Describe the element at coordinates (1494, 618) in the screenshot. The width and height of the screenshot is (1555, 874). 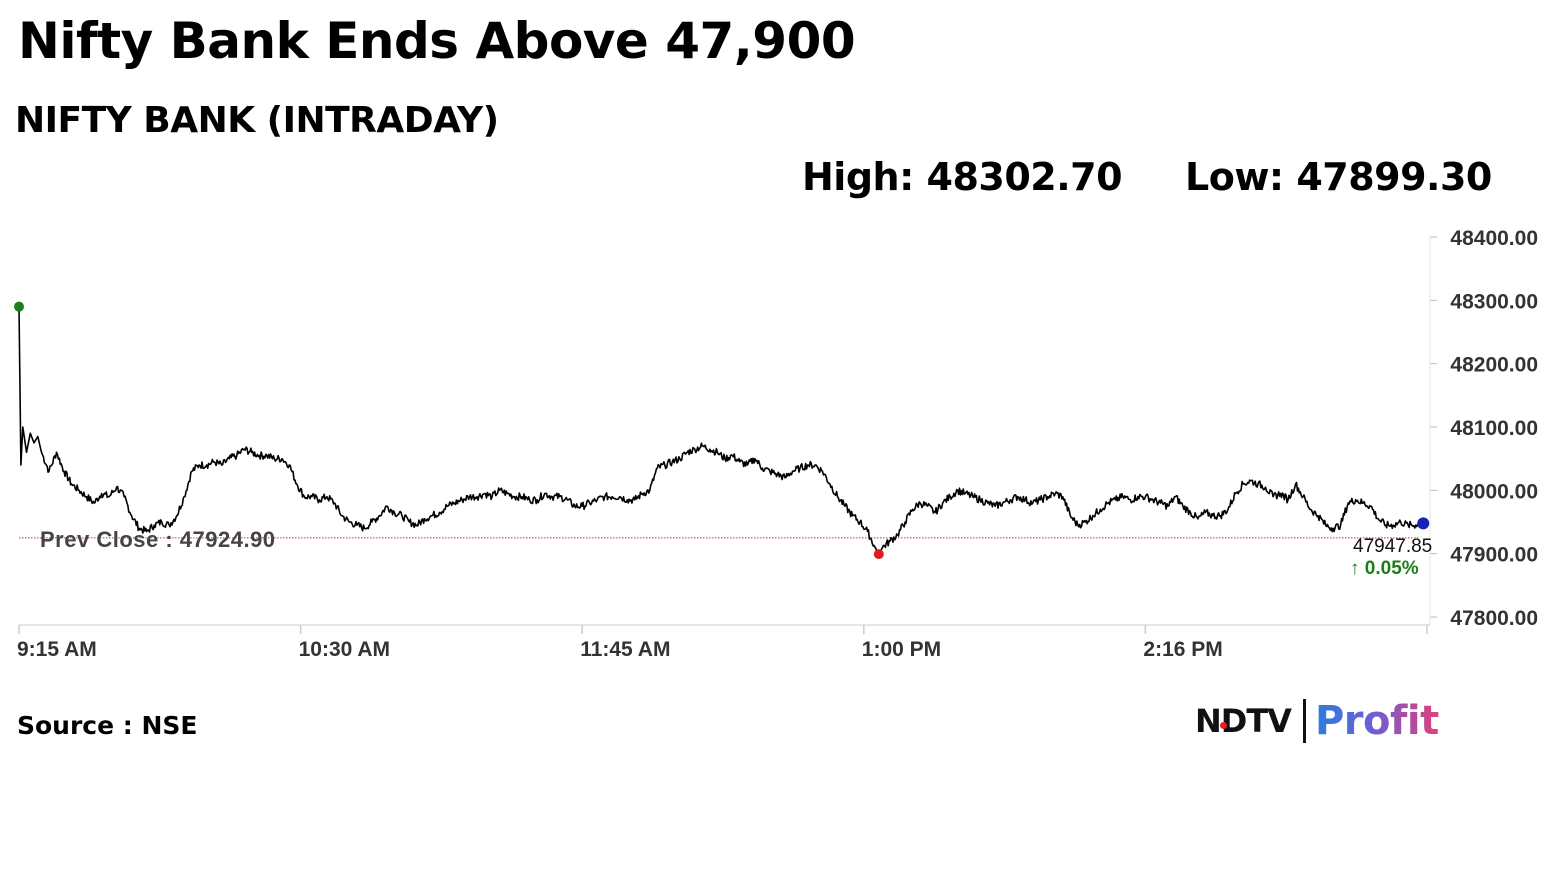
I see `y-tick-label: 47800.00` at that location.